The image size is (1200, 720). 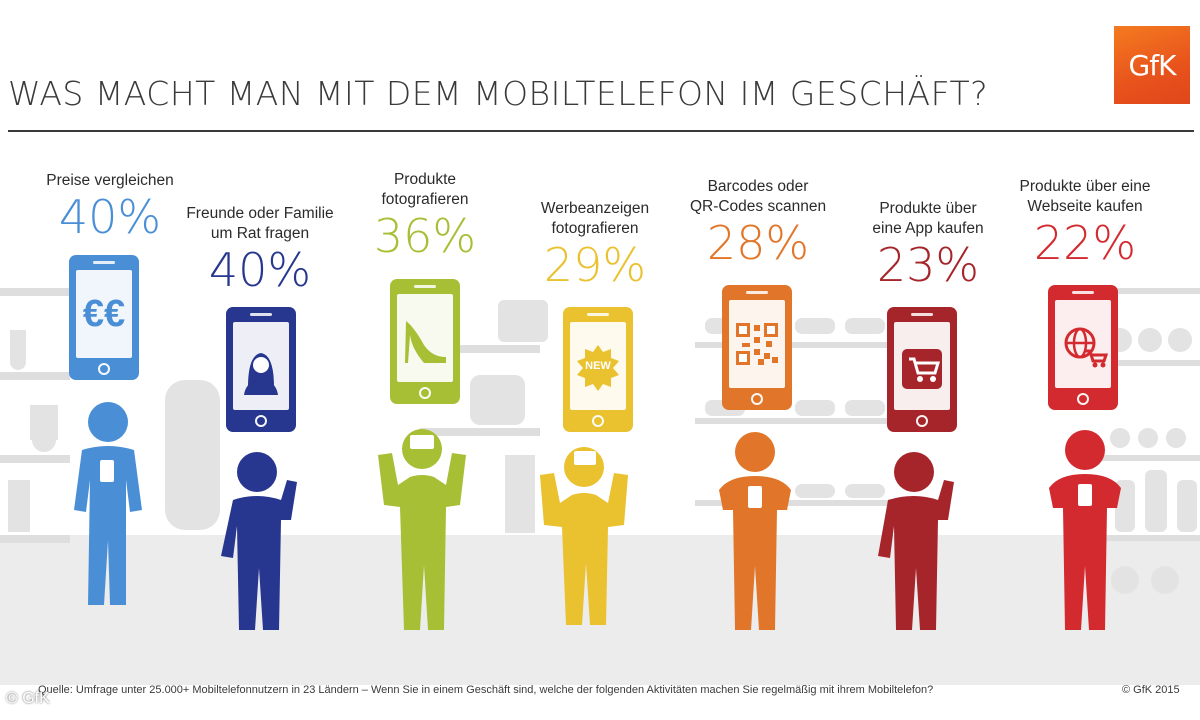 I want to click on activity-percent: 23%, so click(x=928, y=265).